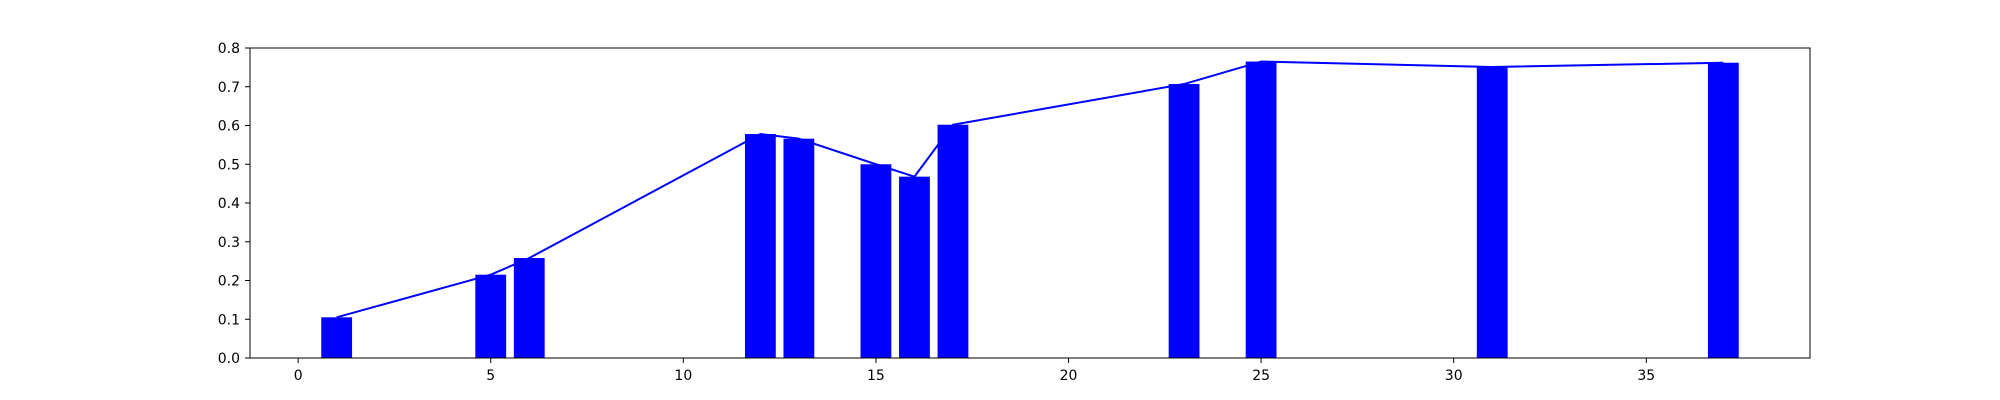 This screenshot has height=400, width=2000. Describe the element at coordinates (1454, 376) in the screenshot. I see `x-tick-label: 30` at that location.